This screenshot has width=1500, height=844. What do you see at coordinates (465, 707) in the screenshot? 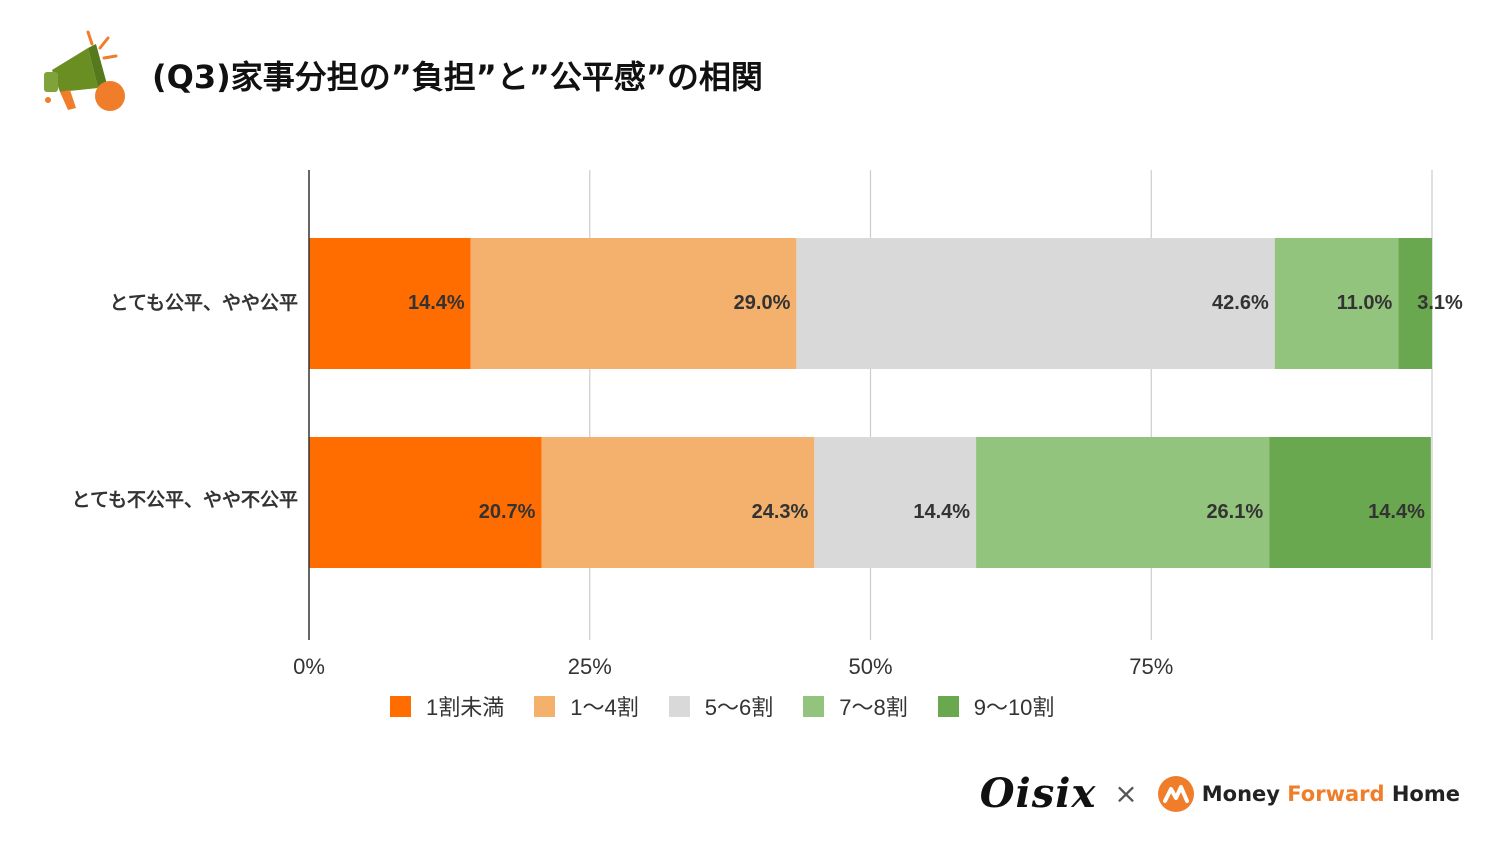
I see `legend-label: 1割未満` at bounding box center [465, 707].